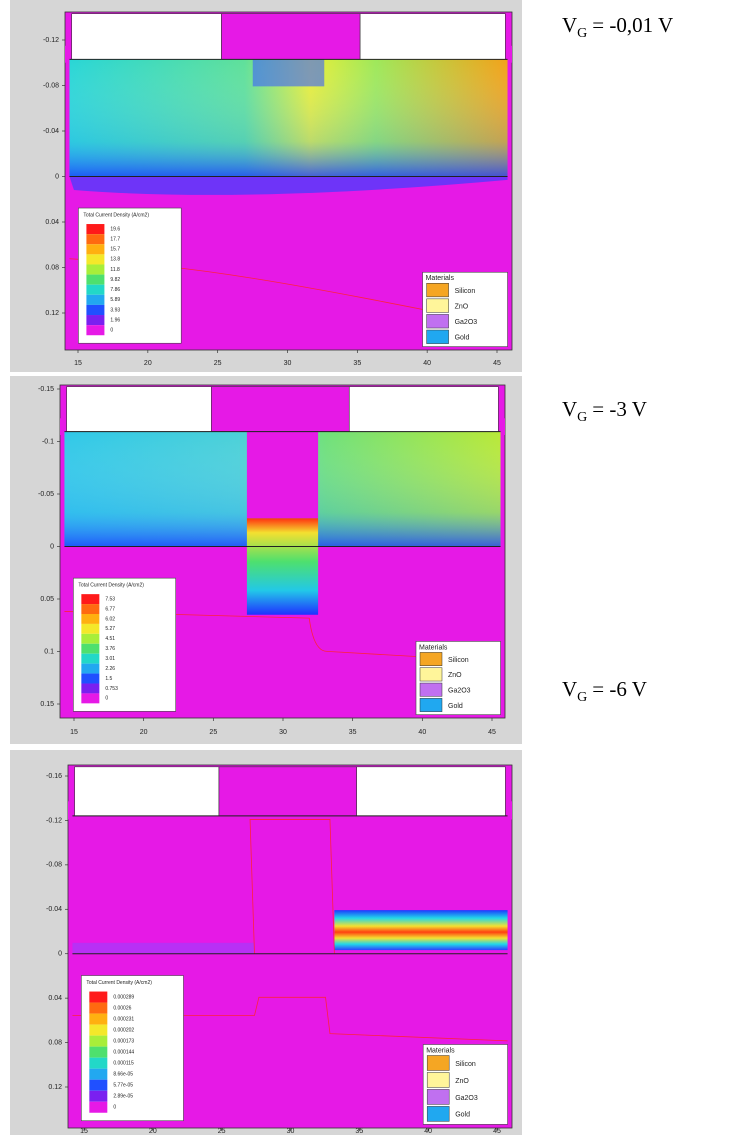 The width and height of the screenshot is (736, 1135). What do you see at coordinates (51, 131) in the screenshot?
I see `y-tick-label: -0.04` at bounding box center [51, 131].